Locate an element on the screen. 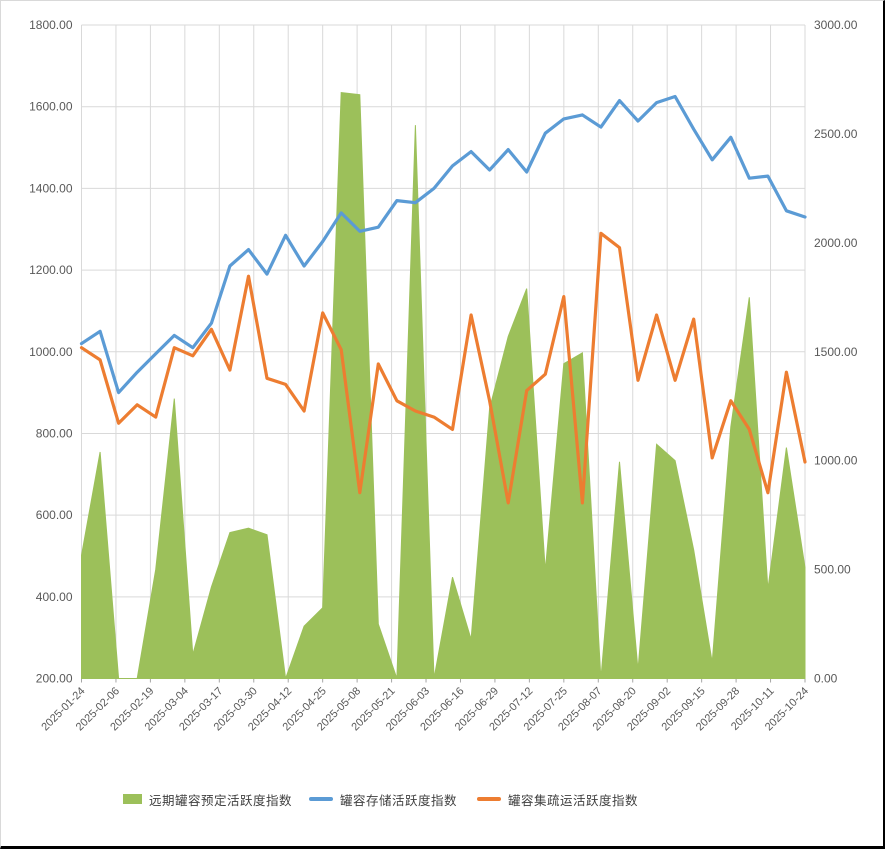 This screenshot has width=885, height=849. chart-legend: 远期罐容预定活跃度指数 罐容存储活跃度指数 罐容集疏运活跃度指数 is located at coordinates (442, 801).